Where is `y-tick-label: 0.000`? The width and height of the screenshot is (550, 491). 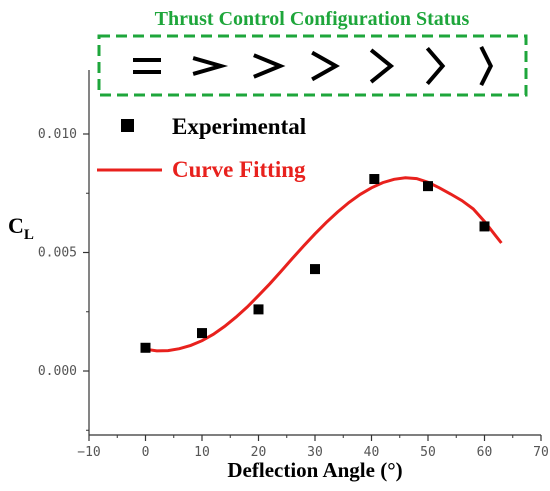
y-tick-label: 0.000 is located at coordinates (57, 371).